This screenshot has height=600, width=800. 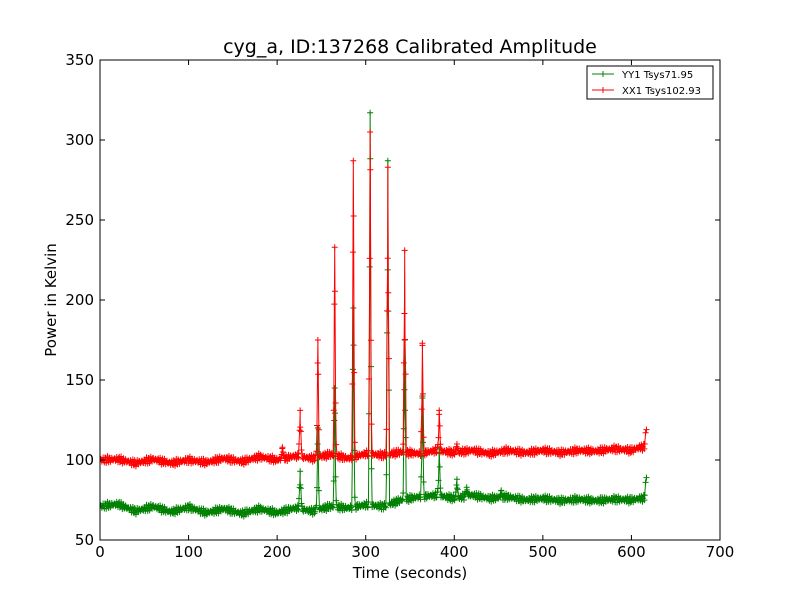 I want to click on y-axis-label: Power in Kelvin, so click(x=51, y=300).